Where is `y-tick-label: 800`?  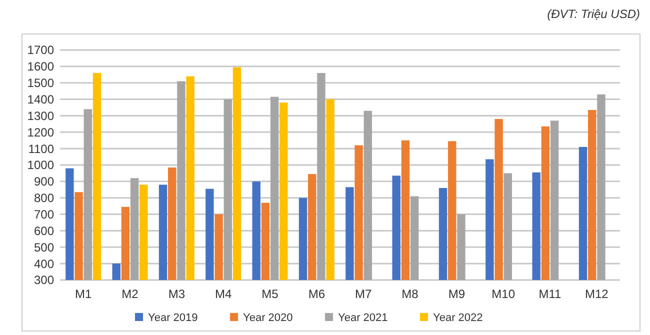 y-tick-label: 800 is located at coordinates (44, 198).